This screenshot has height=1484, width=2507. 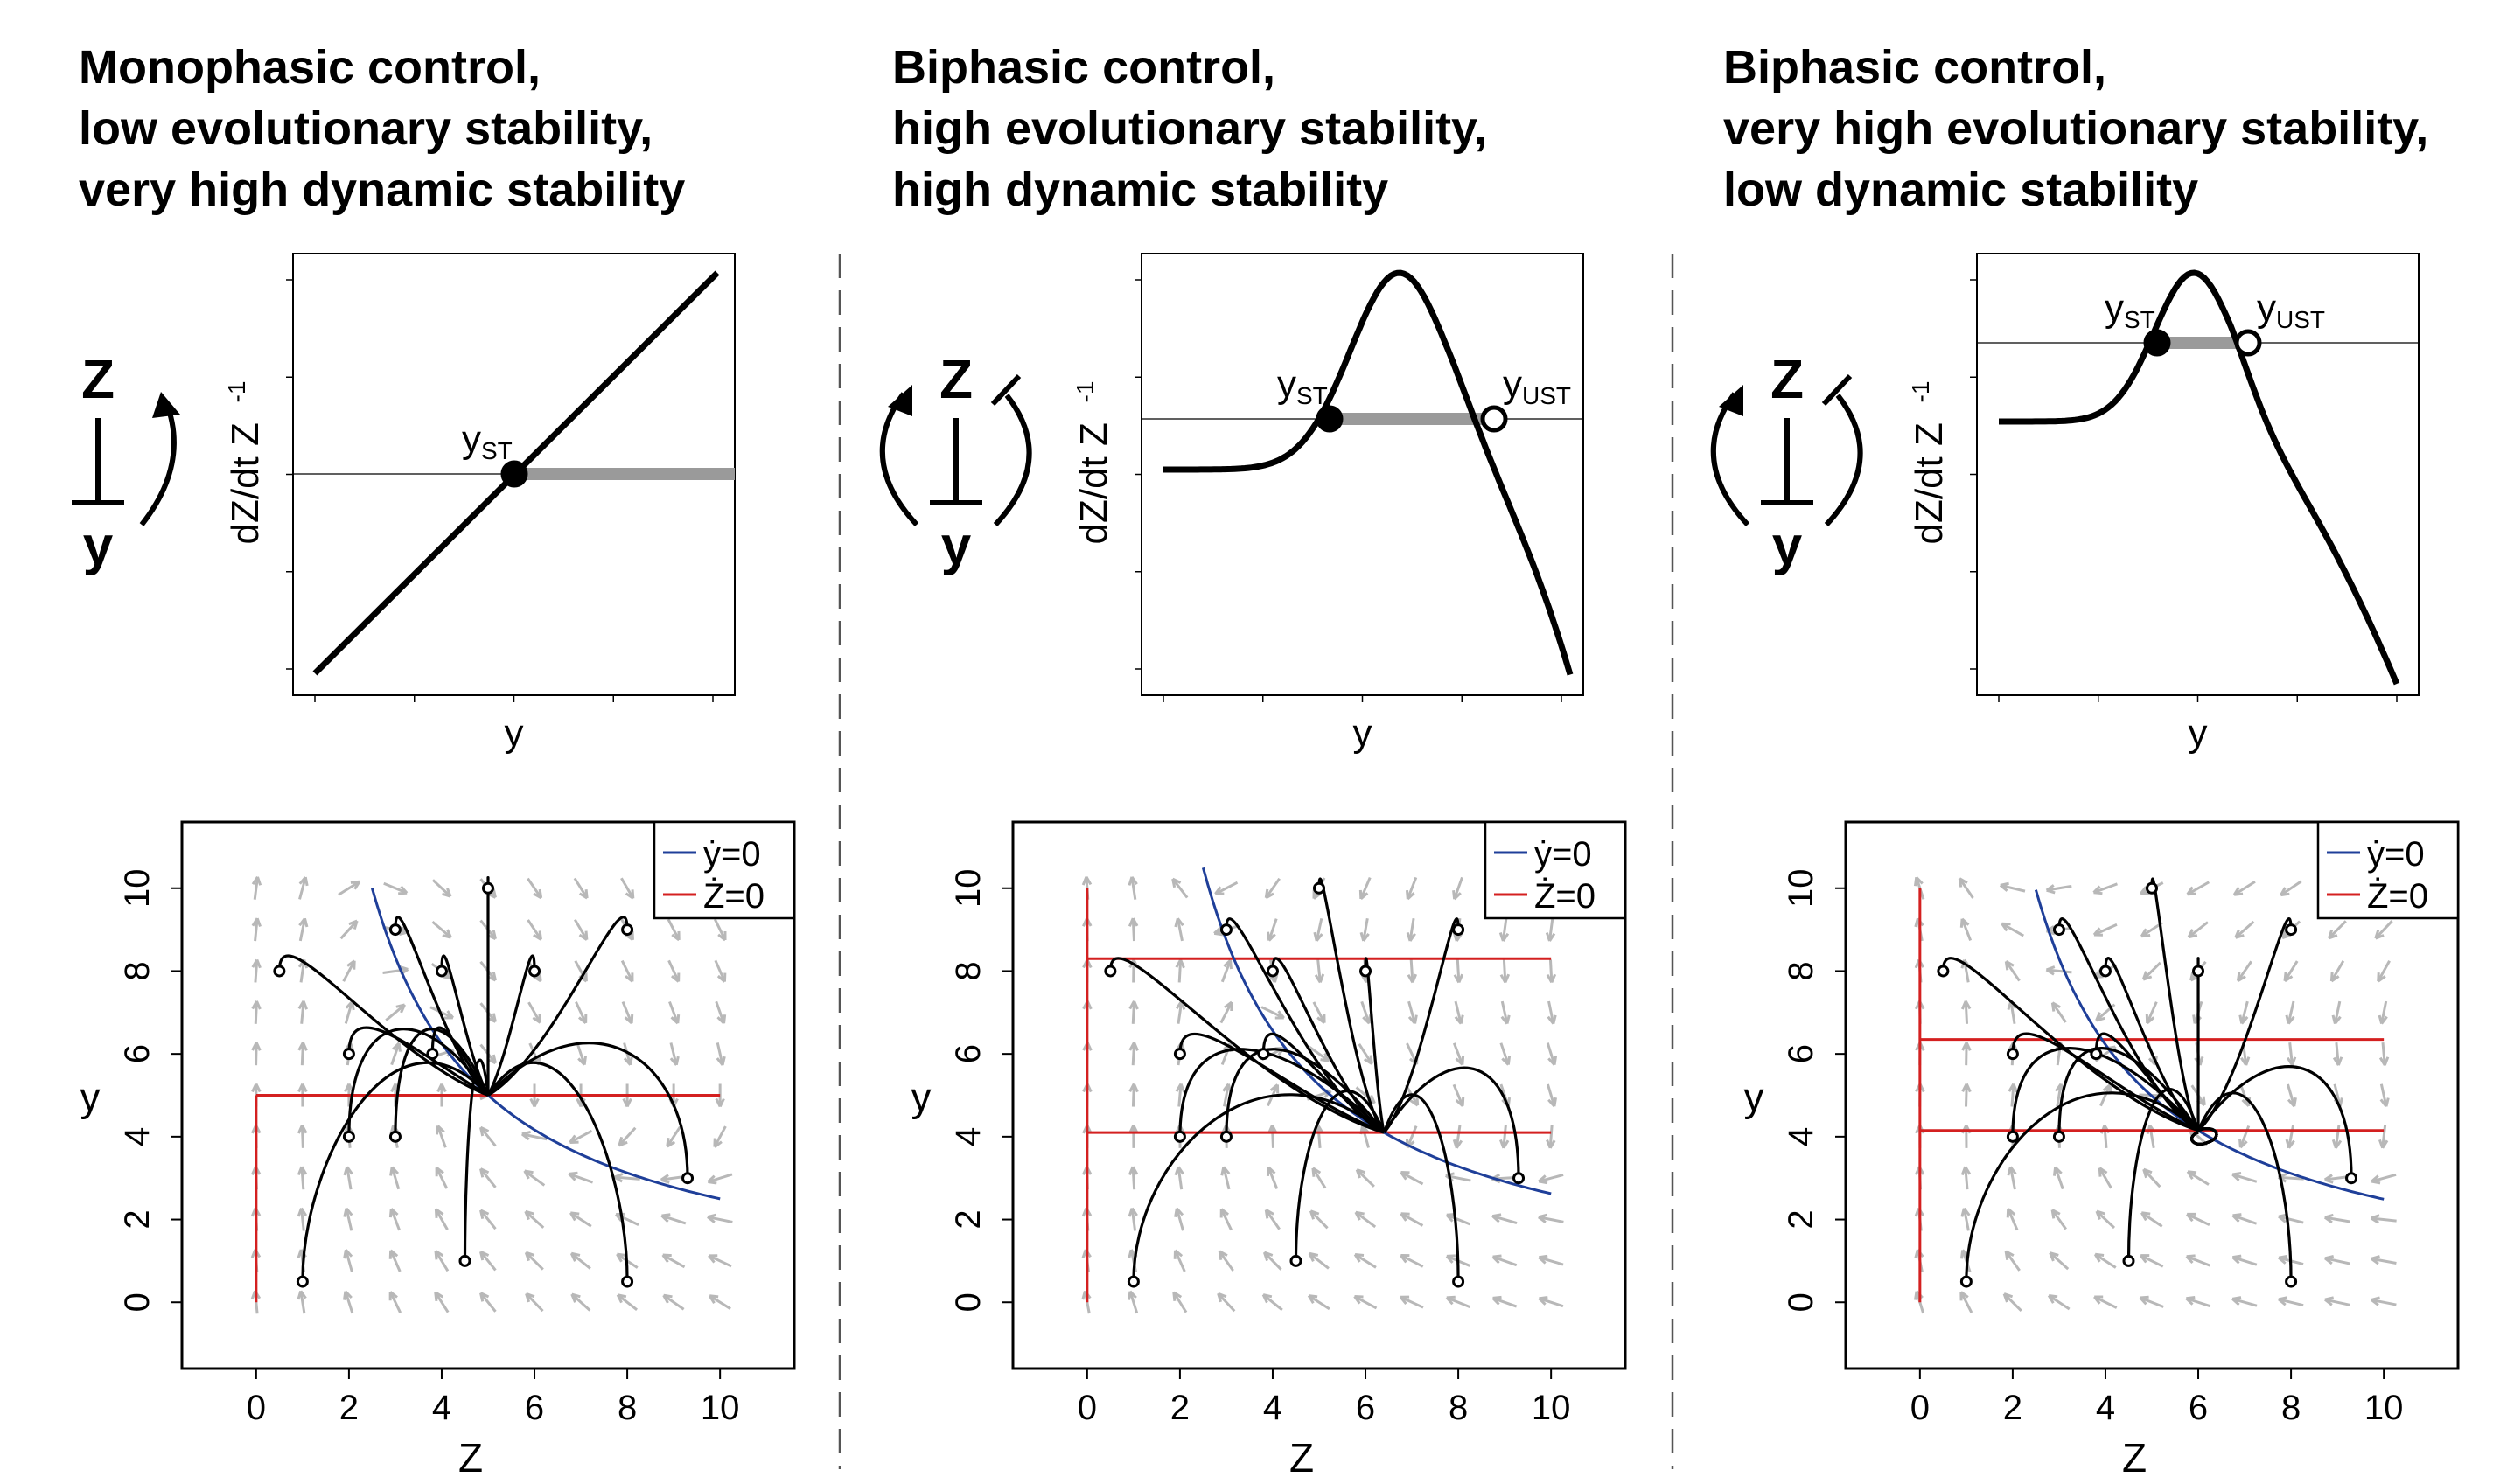 What do you see at coordinates (724, 870) in the screenshot?
I see `legend-box` at bounding box center [724, 870].